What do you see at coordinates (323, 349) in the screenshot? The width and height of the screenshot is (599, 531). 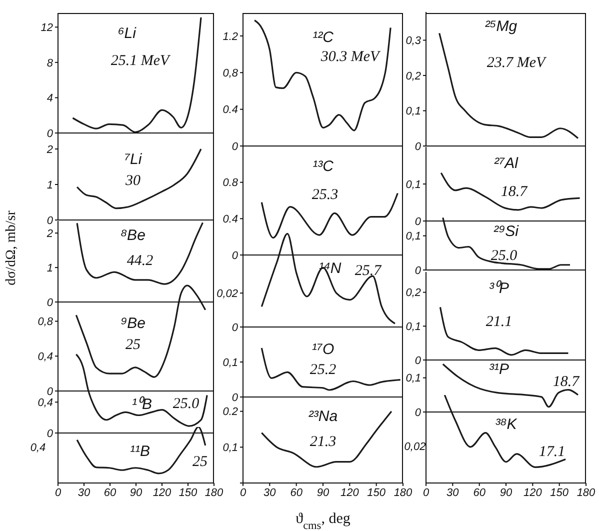 I see `annotation: ¹⁷O` at bounding box center [323, 349].